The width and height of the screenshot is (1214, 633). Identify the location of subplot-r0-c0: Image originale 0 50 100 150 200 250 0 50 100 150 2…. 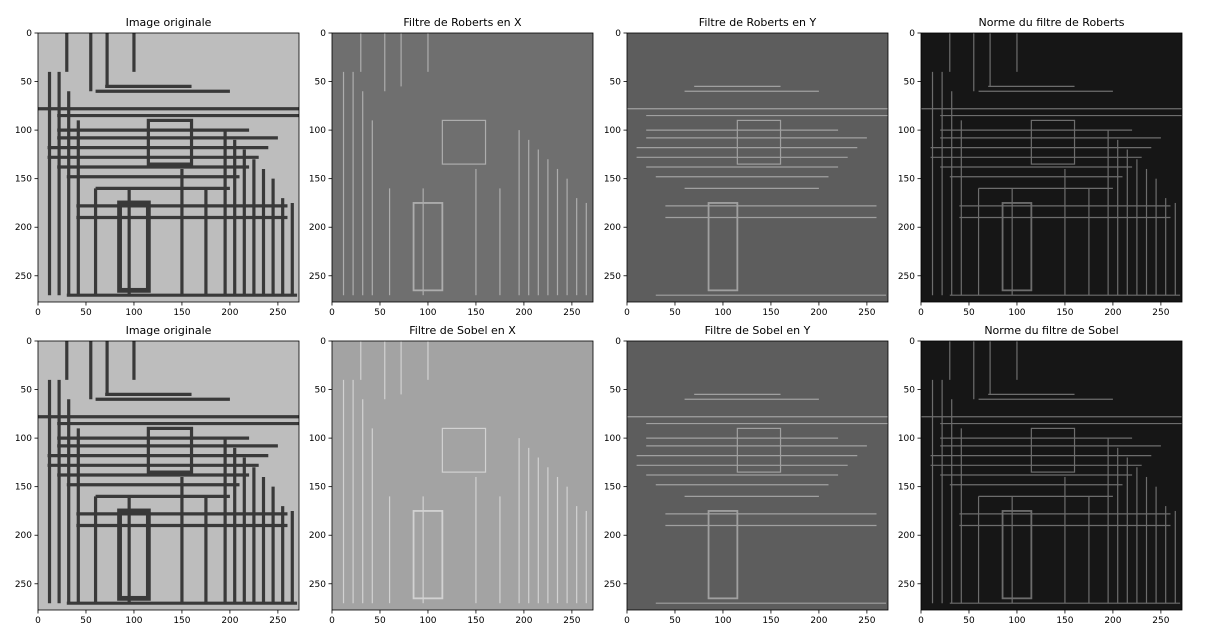
(157, 167).